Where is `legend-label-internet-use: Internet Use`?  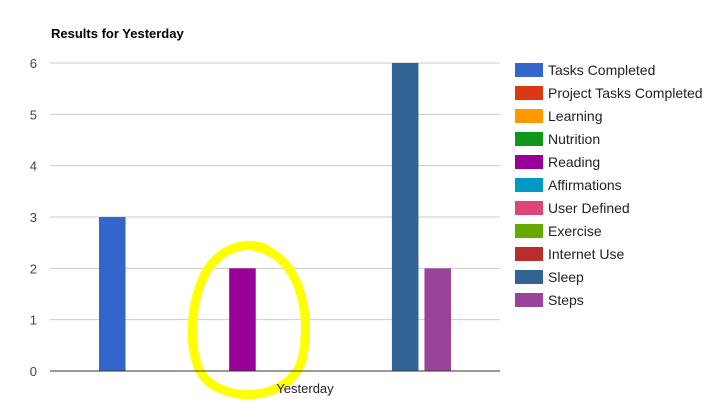 legend-label-internet-use: Internet Use is located at coordinates (586, 254).